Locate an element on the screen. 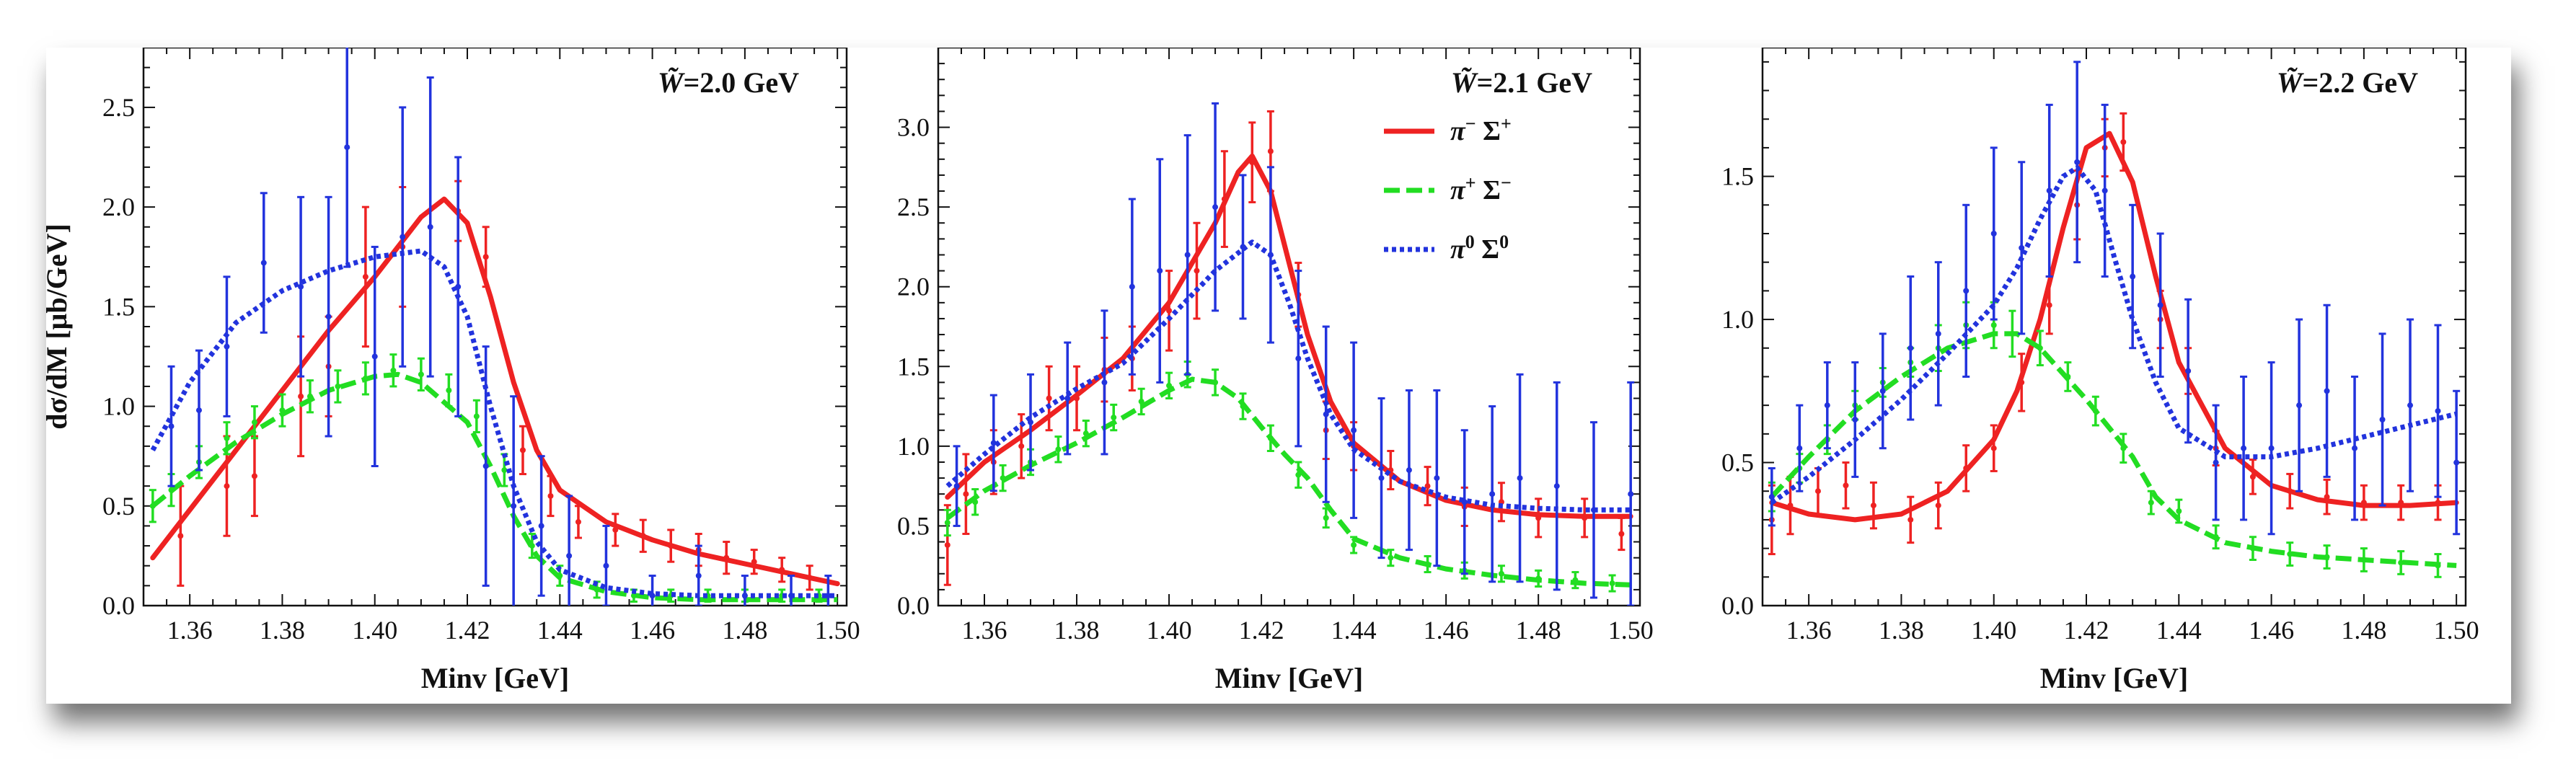 The image size is (2576, 770). x-tick-label: 1.40 is located at coordinates (1169, 630).